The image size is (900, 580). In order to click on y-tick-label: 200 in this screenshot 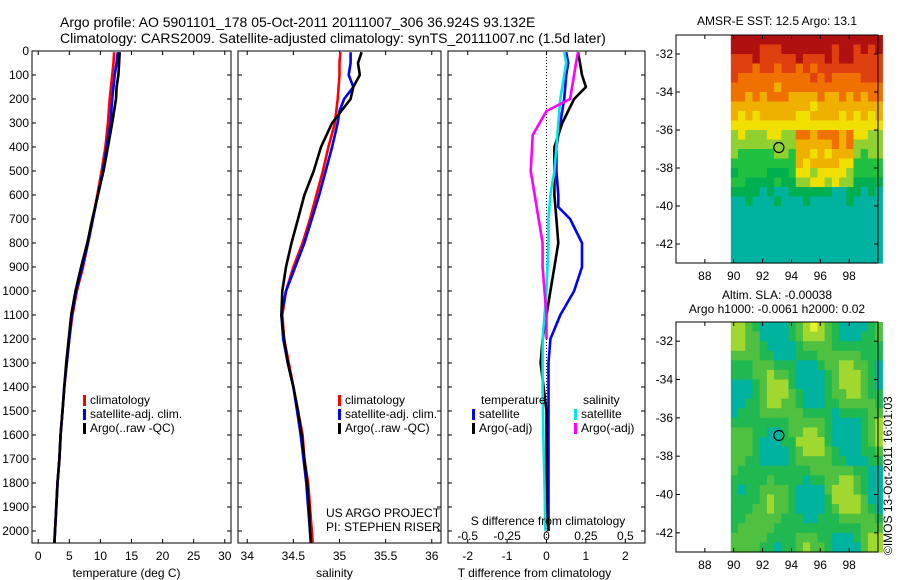, I will do `click(19, 99)`.